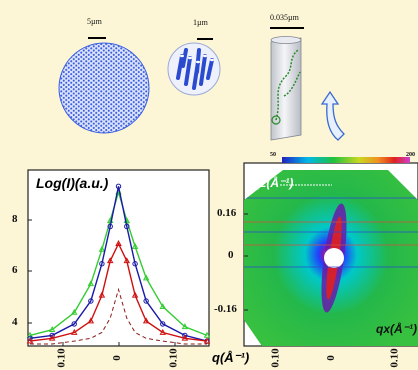 The width and height of the screenshot is (418, 370). What do you see at coordinates (330, 358) in the screenshot?
I see `map-x-tick-zero: 0` at bounding box center [330, 358].